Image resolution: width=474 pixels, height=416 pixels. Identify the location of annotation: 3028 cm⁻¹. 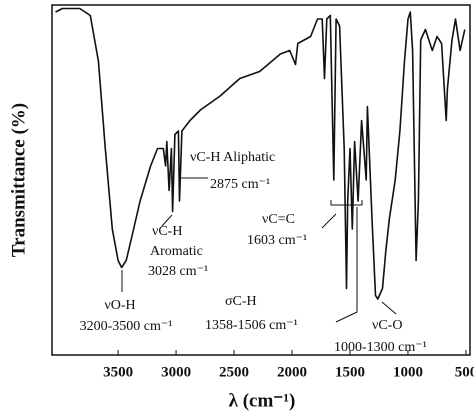
(178, 271).